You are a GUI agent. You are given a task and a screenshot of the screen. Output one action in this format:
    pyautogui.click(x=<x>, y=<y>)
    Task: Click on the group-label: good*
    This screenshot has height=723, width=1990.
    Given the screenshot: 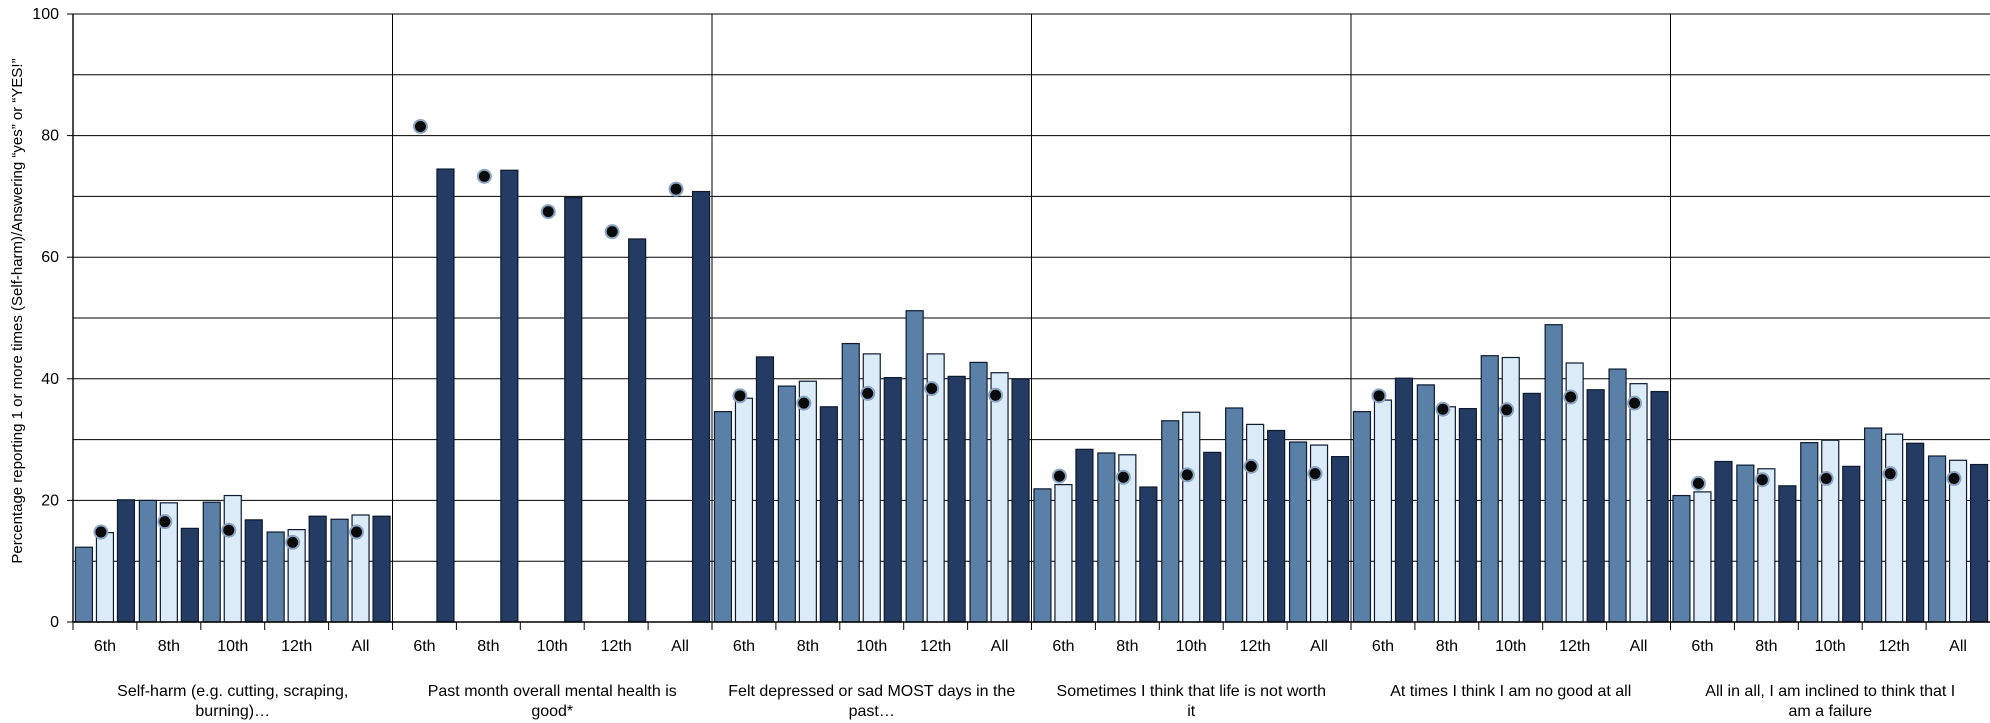 What is the action you would take?
    pyautogui.click(x=552, y=711)
    